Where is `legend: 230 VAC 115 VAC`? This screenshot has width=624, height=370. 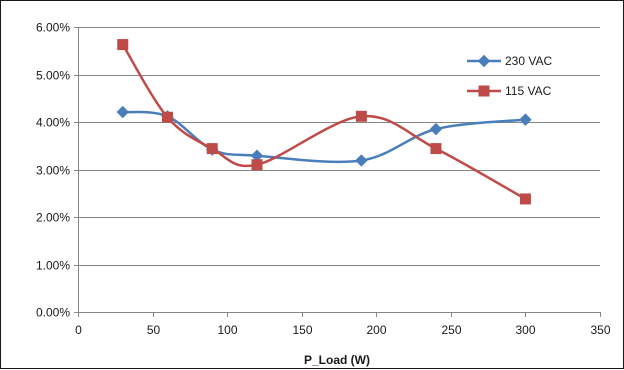 legend: 230 VAC 115 VAC is located at coordinates (509, 76).